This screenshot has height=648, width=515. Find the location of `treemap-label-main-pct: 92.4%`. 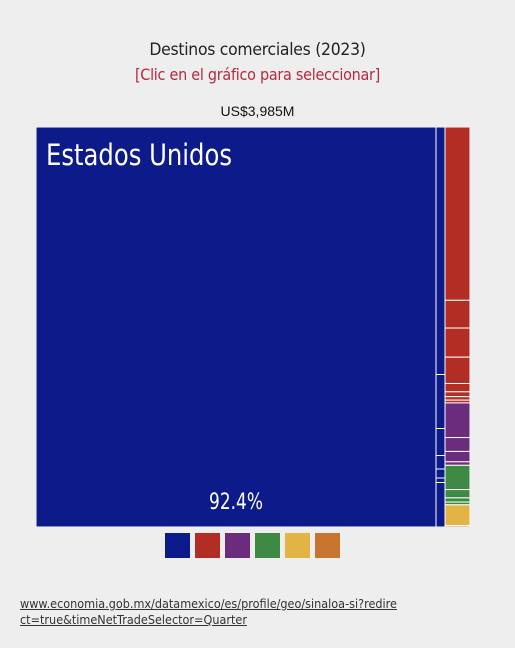

treemap-label-main-pct: 92.4% is located at coordinates (236, 502).